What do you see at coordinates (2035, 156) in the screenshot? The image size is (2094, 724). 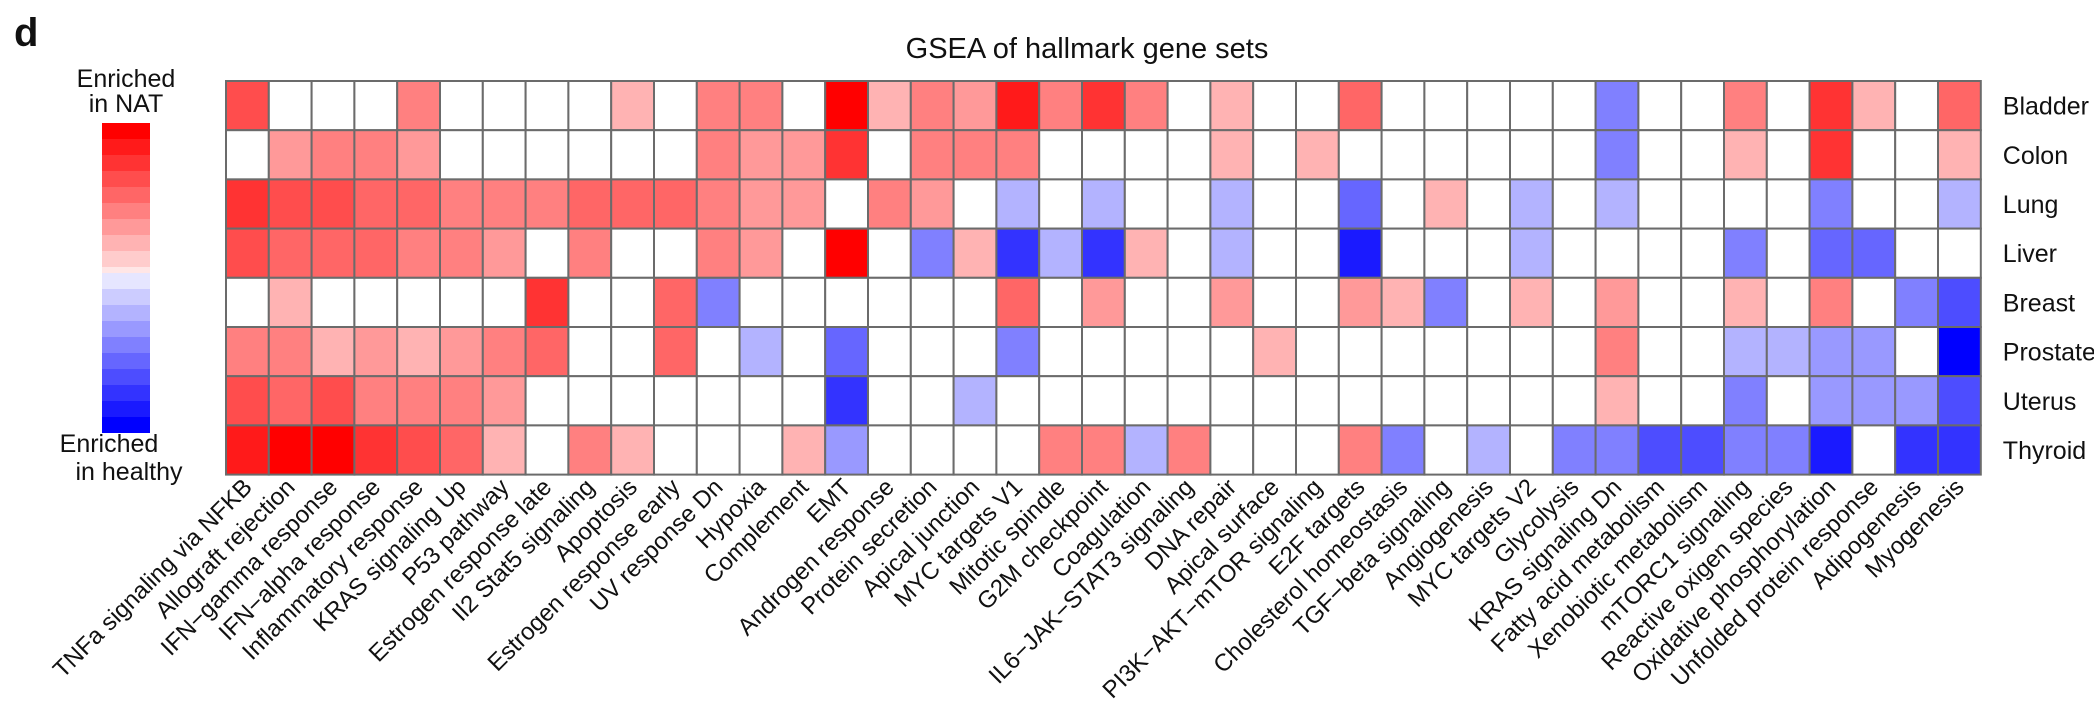 I see `row-label: Colon` at bounding box center [2035, 156].